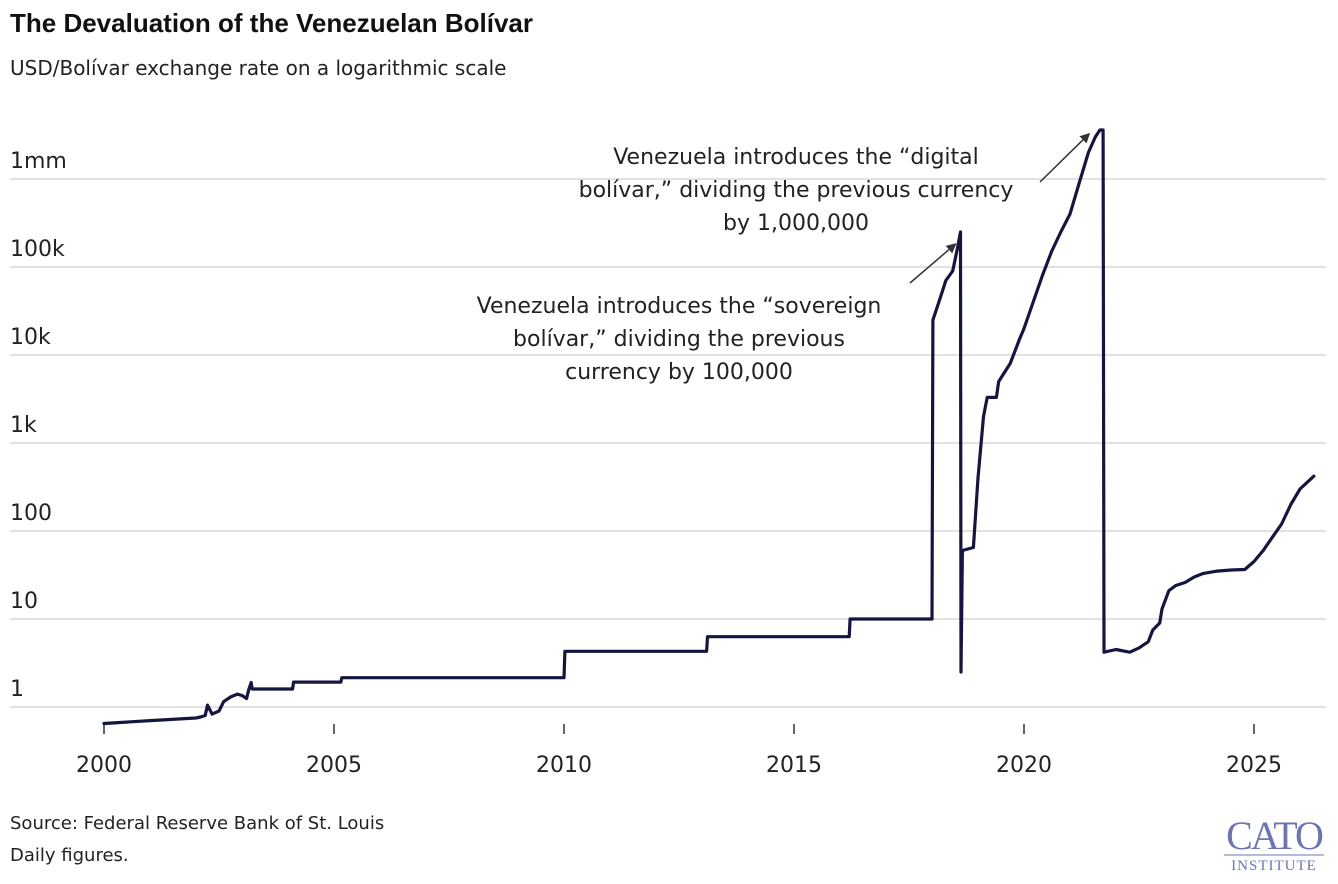 The image size is (1338, 884). Describe the element at coordinates (104, 765) in the screenshot. I see `x-tick-label: 2000` at that location.